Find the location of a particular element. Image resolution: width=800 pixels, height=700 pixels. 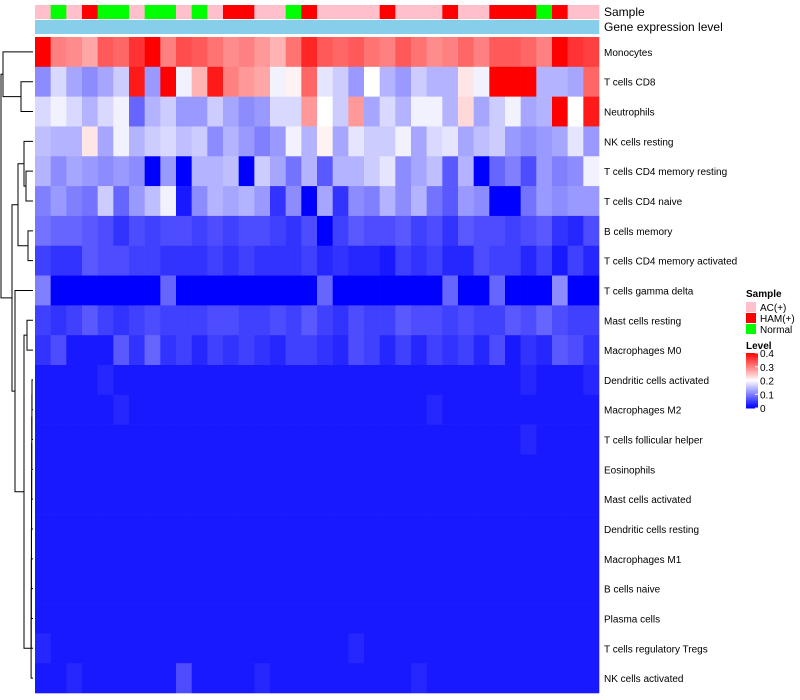

dendrogram-root is located at coordinates (6, 186).